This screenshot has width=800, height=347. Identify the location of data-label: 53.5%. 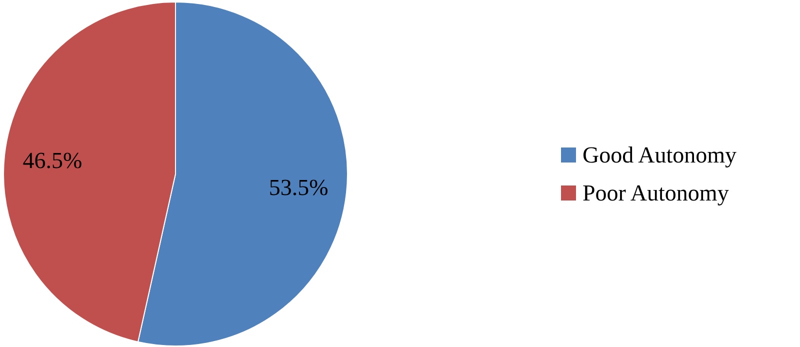
(298, 187).